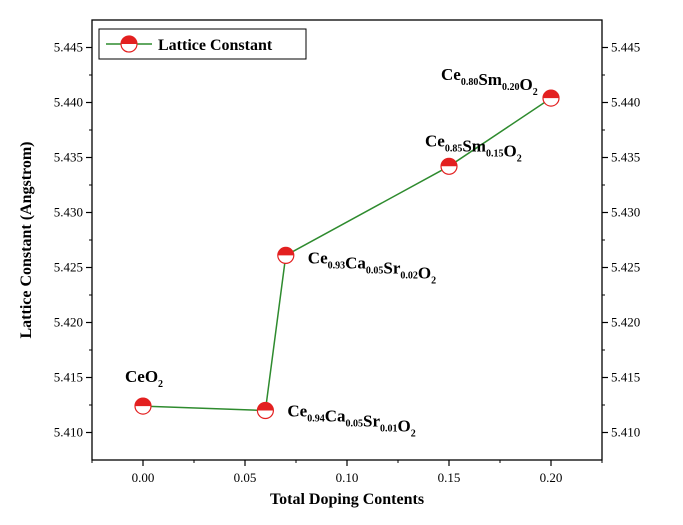 This screenshot has height=525, width=683. Describe the element at coordinates (625, 267) in the screenshot. I see `y-tick-label-right: 5.425` at that location.